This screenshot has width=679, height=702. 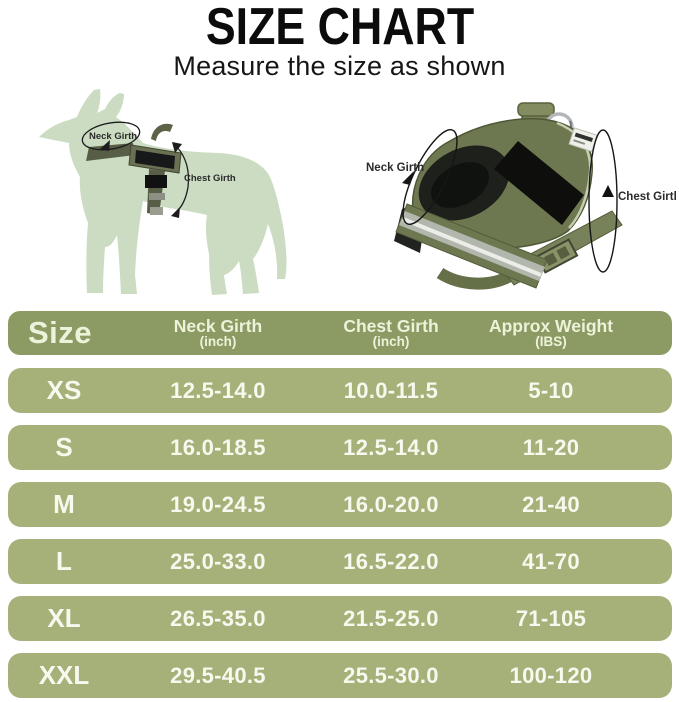 What do you see at coordinates (391, 618) in the screenshot?
I see `chest-girth-cell: 21.5-25.0` at bounding box center [391, 618].